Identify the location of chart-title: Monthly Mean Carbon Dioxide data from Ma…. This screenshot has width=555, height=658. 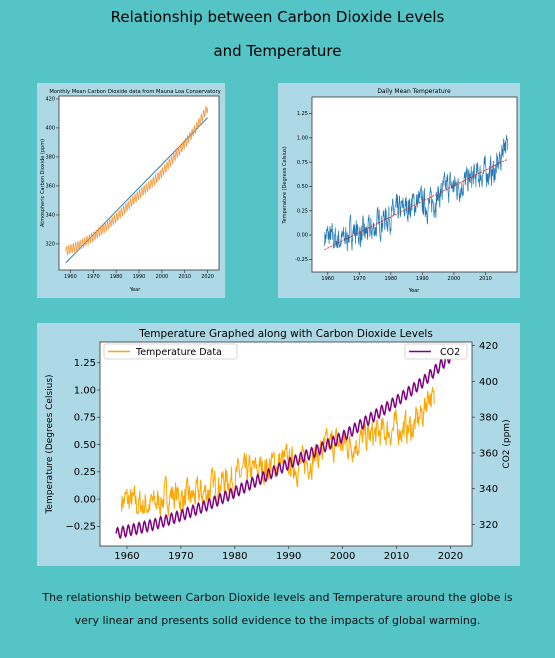
(134, 92).